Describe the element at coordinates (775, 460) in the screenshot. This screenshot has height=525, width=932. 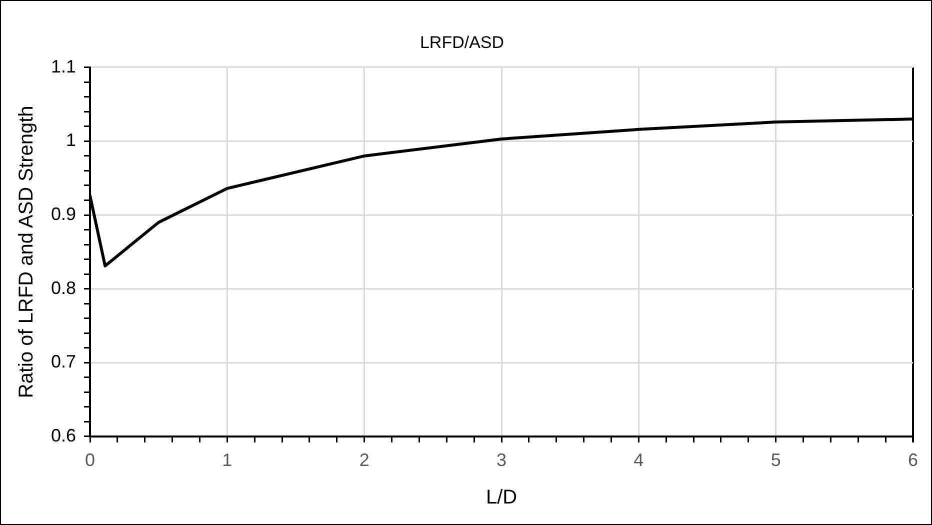
I see `x-tick-label: 5` at that location.